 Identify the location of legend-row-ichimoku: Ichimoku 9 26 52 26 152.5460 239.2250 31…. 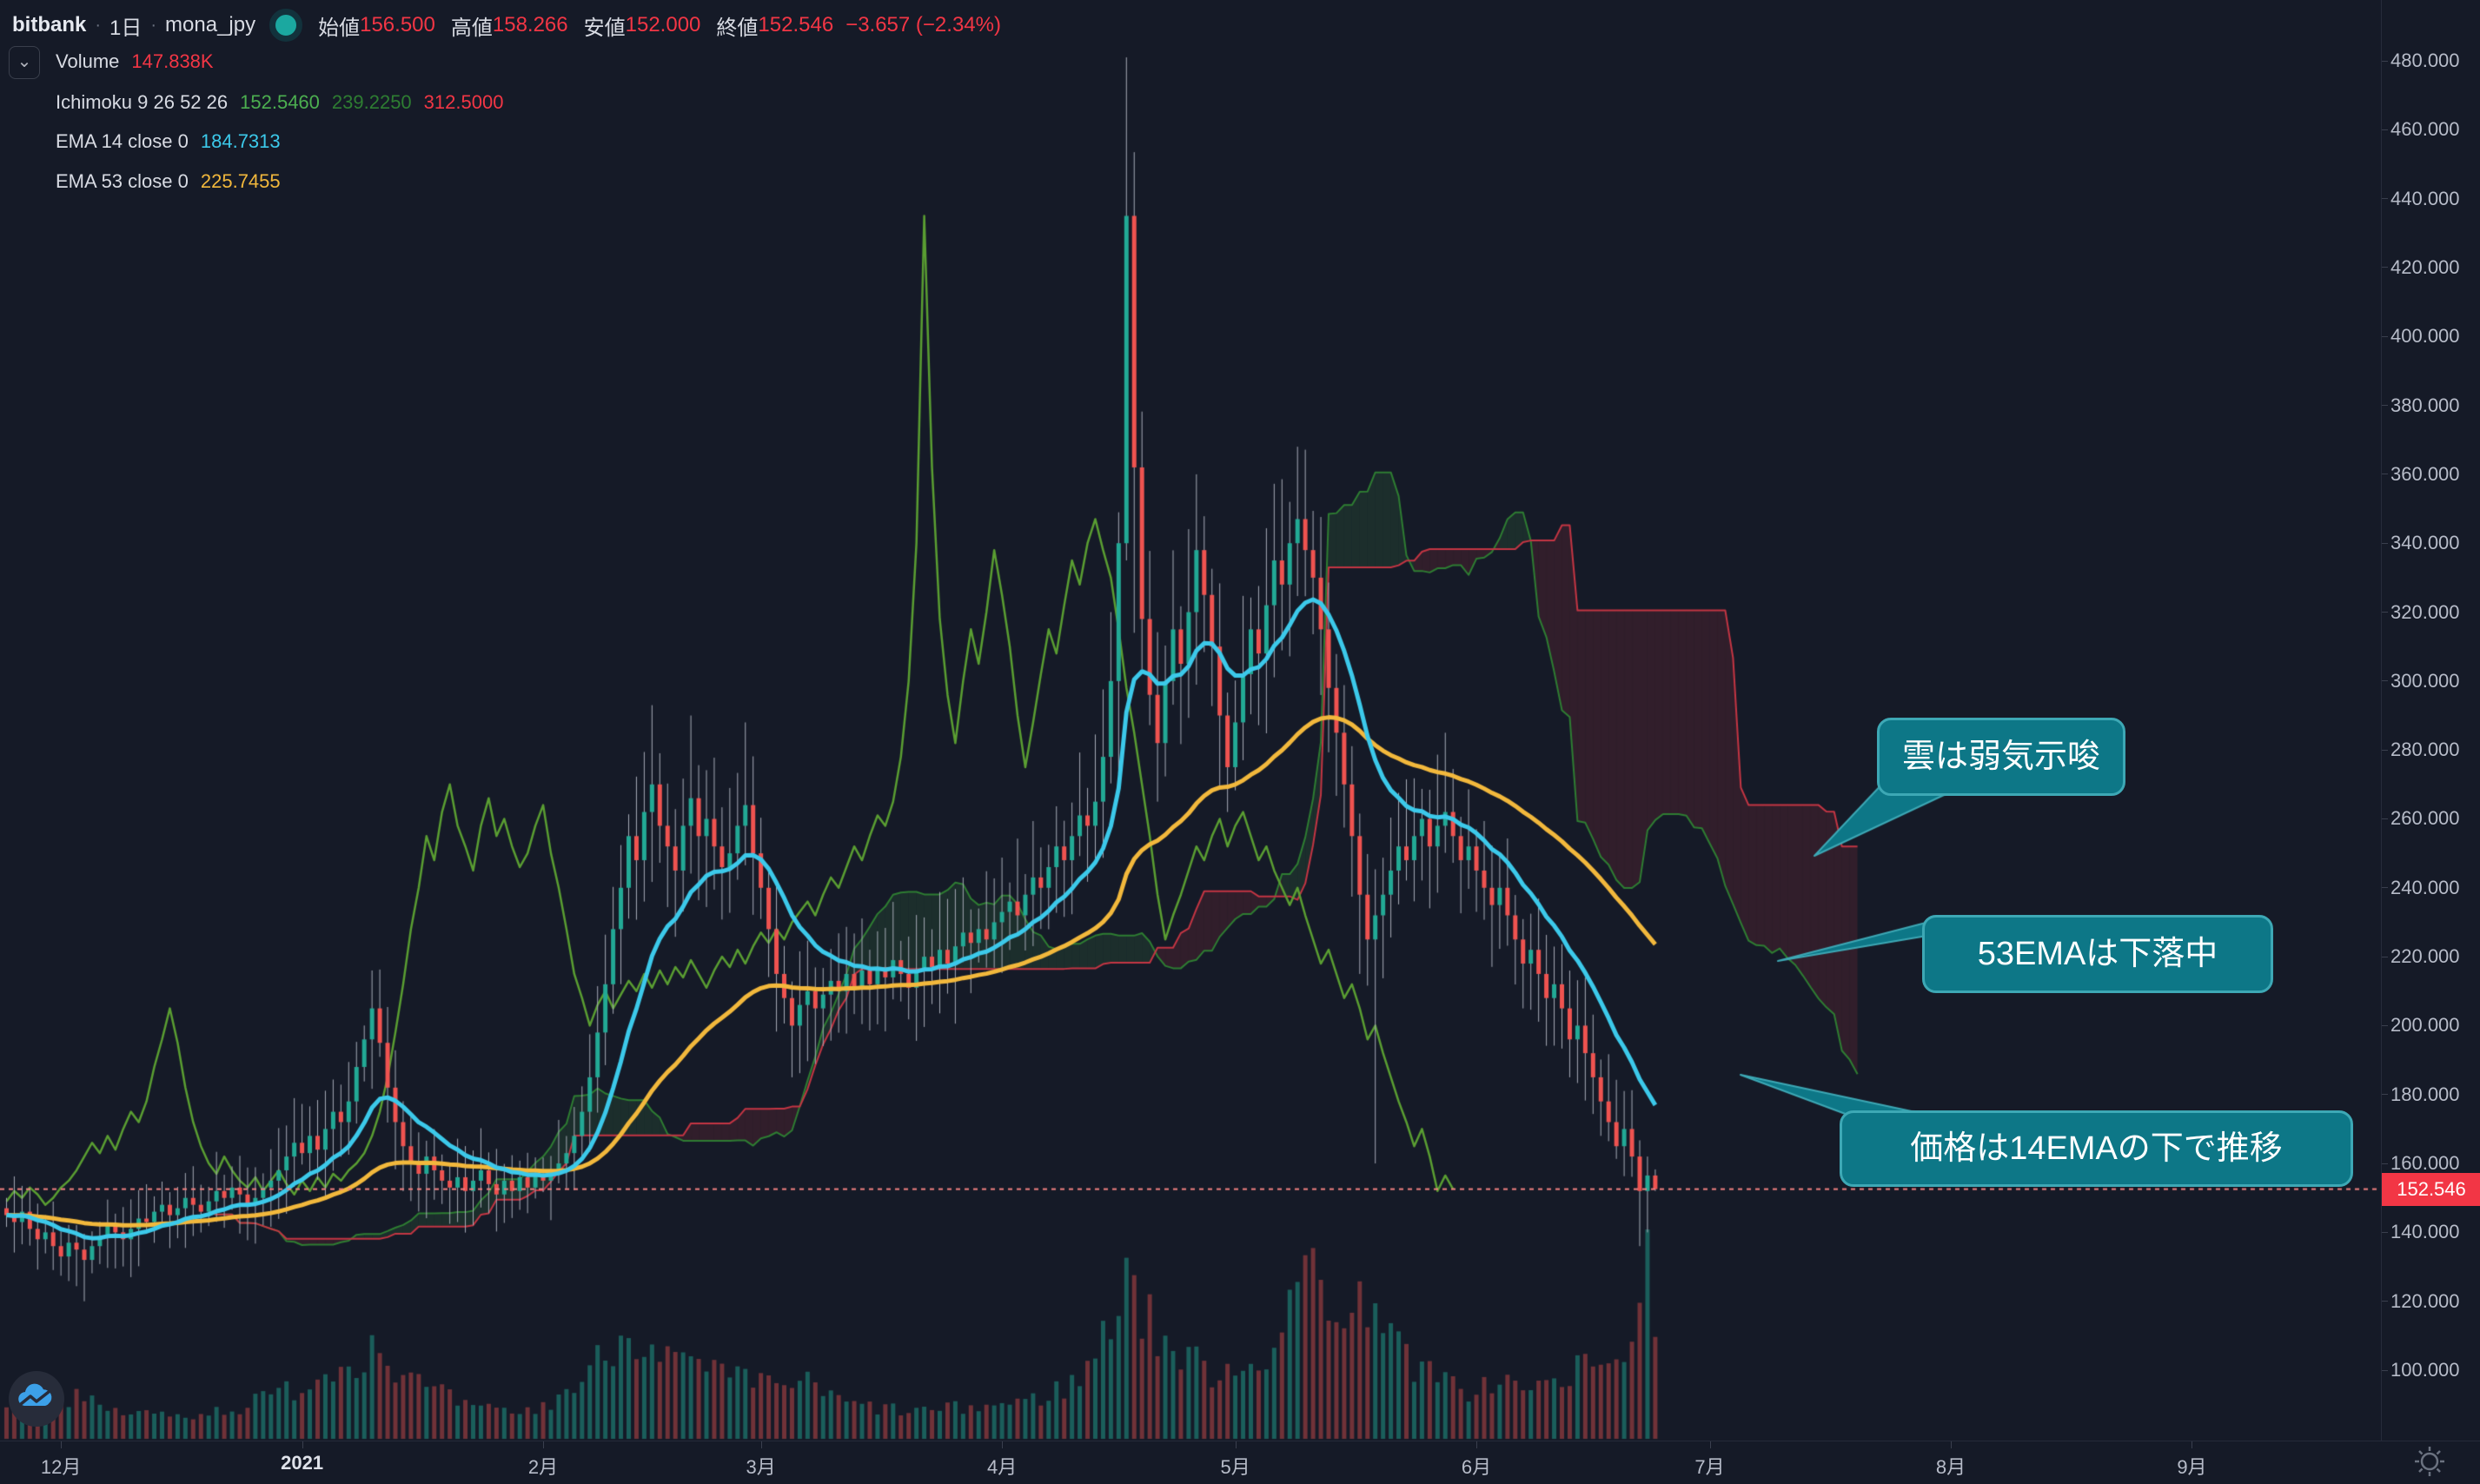
(258, 102).